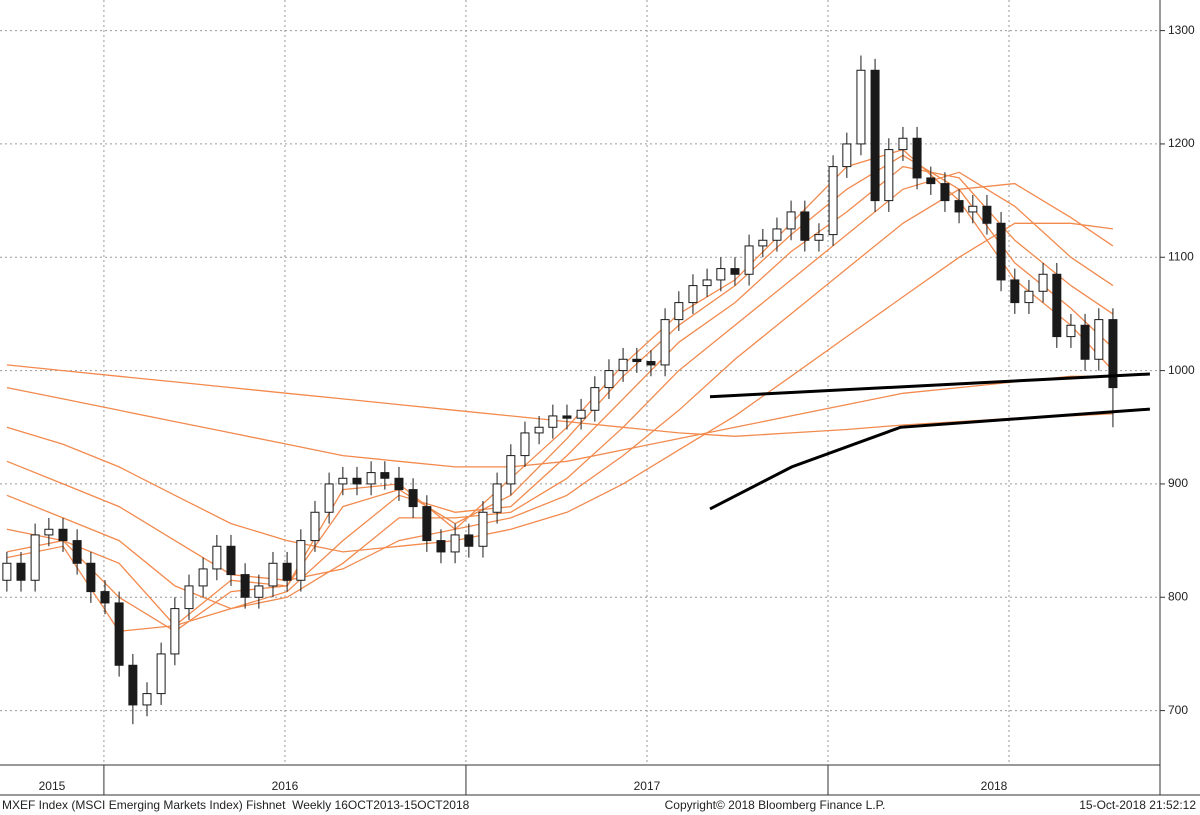  Describe the element at coordinates (285, 786) in the screenshot. I see `x-tick-label: 2016` at that location.